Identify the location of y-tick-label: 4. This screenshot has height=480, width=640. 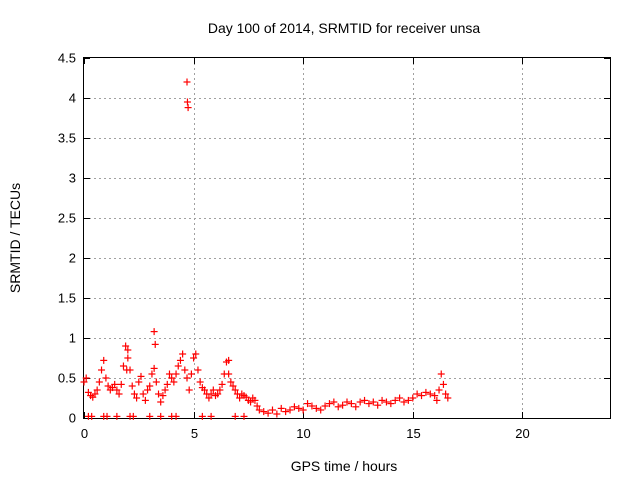
(72, 98).